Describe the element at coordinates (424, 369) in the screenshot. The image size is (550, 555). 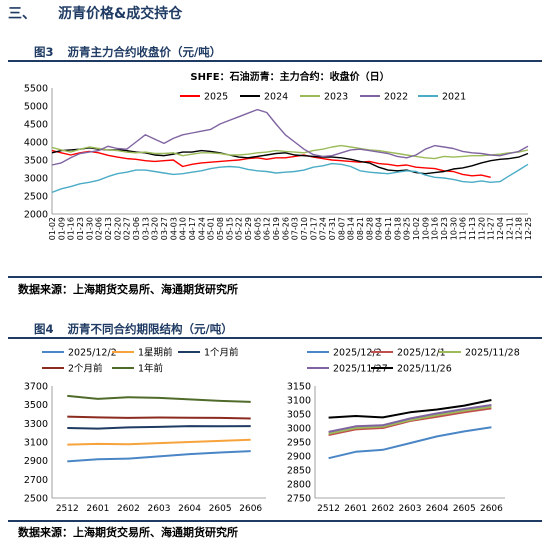
I see `legend-label: 2025/11/26` at that location.